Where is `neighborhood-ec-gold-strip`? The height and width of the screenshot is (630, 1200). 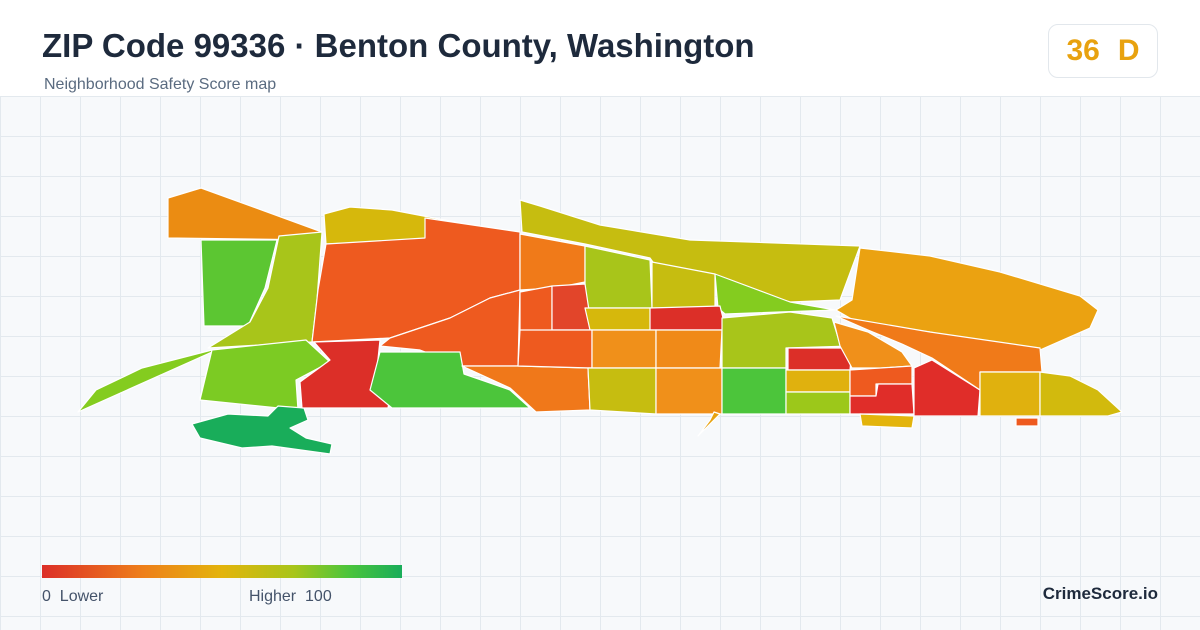
neighborhood-ec-gold-strip is located at coordinates (887, 421).